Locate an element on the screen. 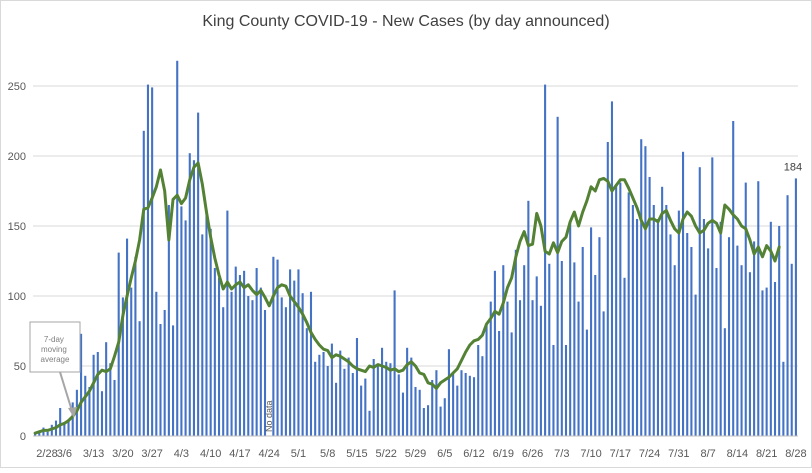 The width and height of the screenshot is (812, 473). x-tick-label: 7/3 is located at coordinates (561, 454).